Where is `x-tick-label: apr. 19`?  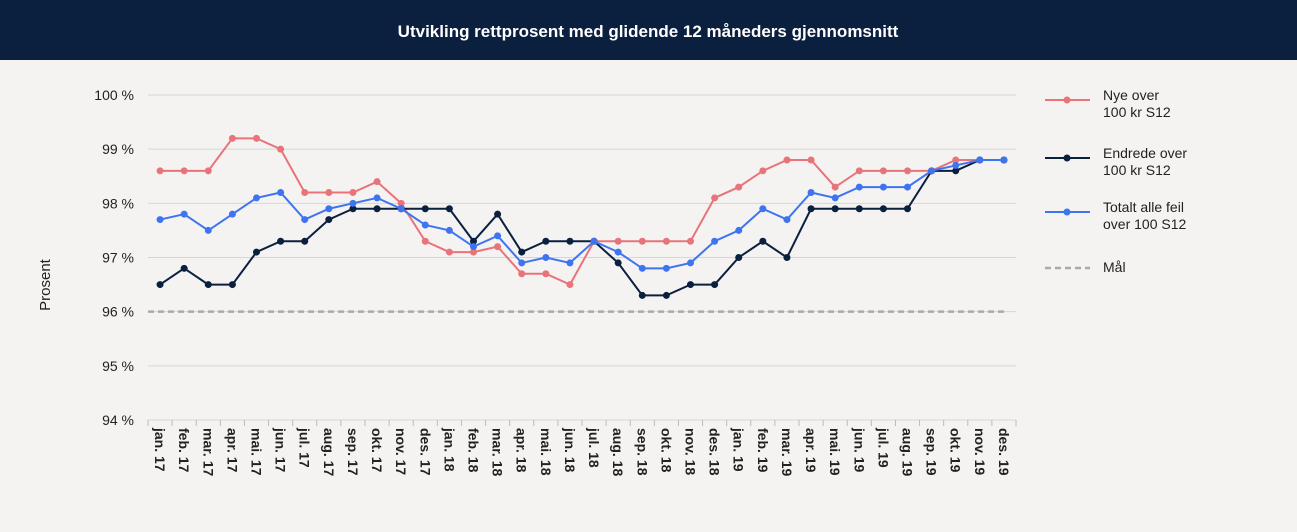
x-tick-label: apr. 19 is located at coordinates (811, 450).